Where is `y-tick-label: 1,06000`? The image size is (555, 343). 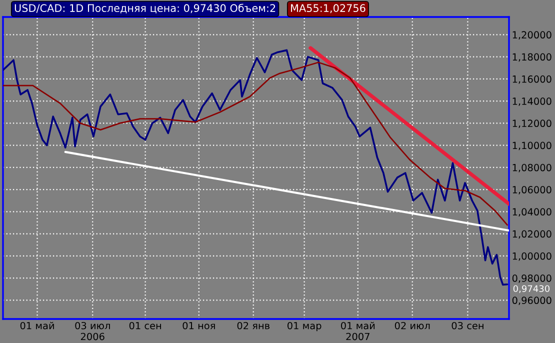 y-tick-label: 1,06000 is located at coordinates (532, 190).